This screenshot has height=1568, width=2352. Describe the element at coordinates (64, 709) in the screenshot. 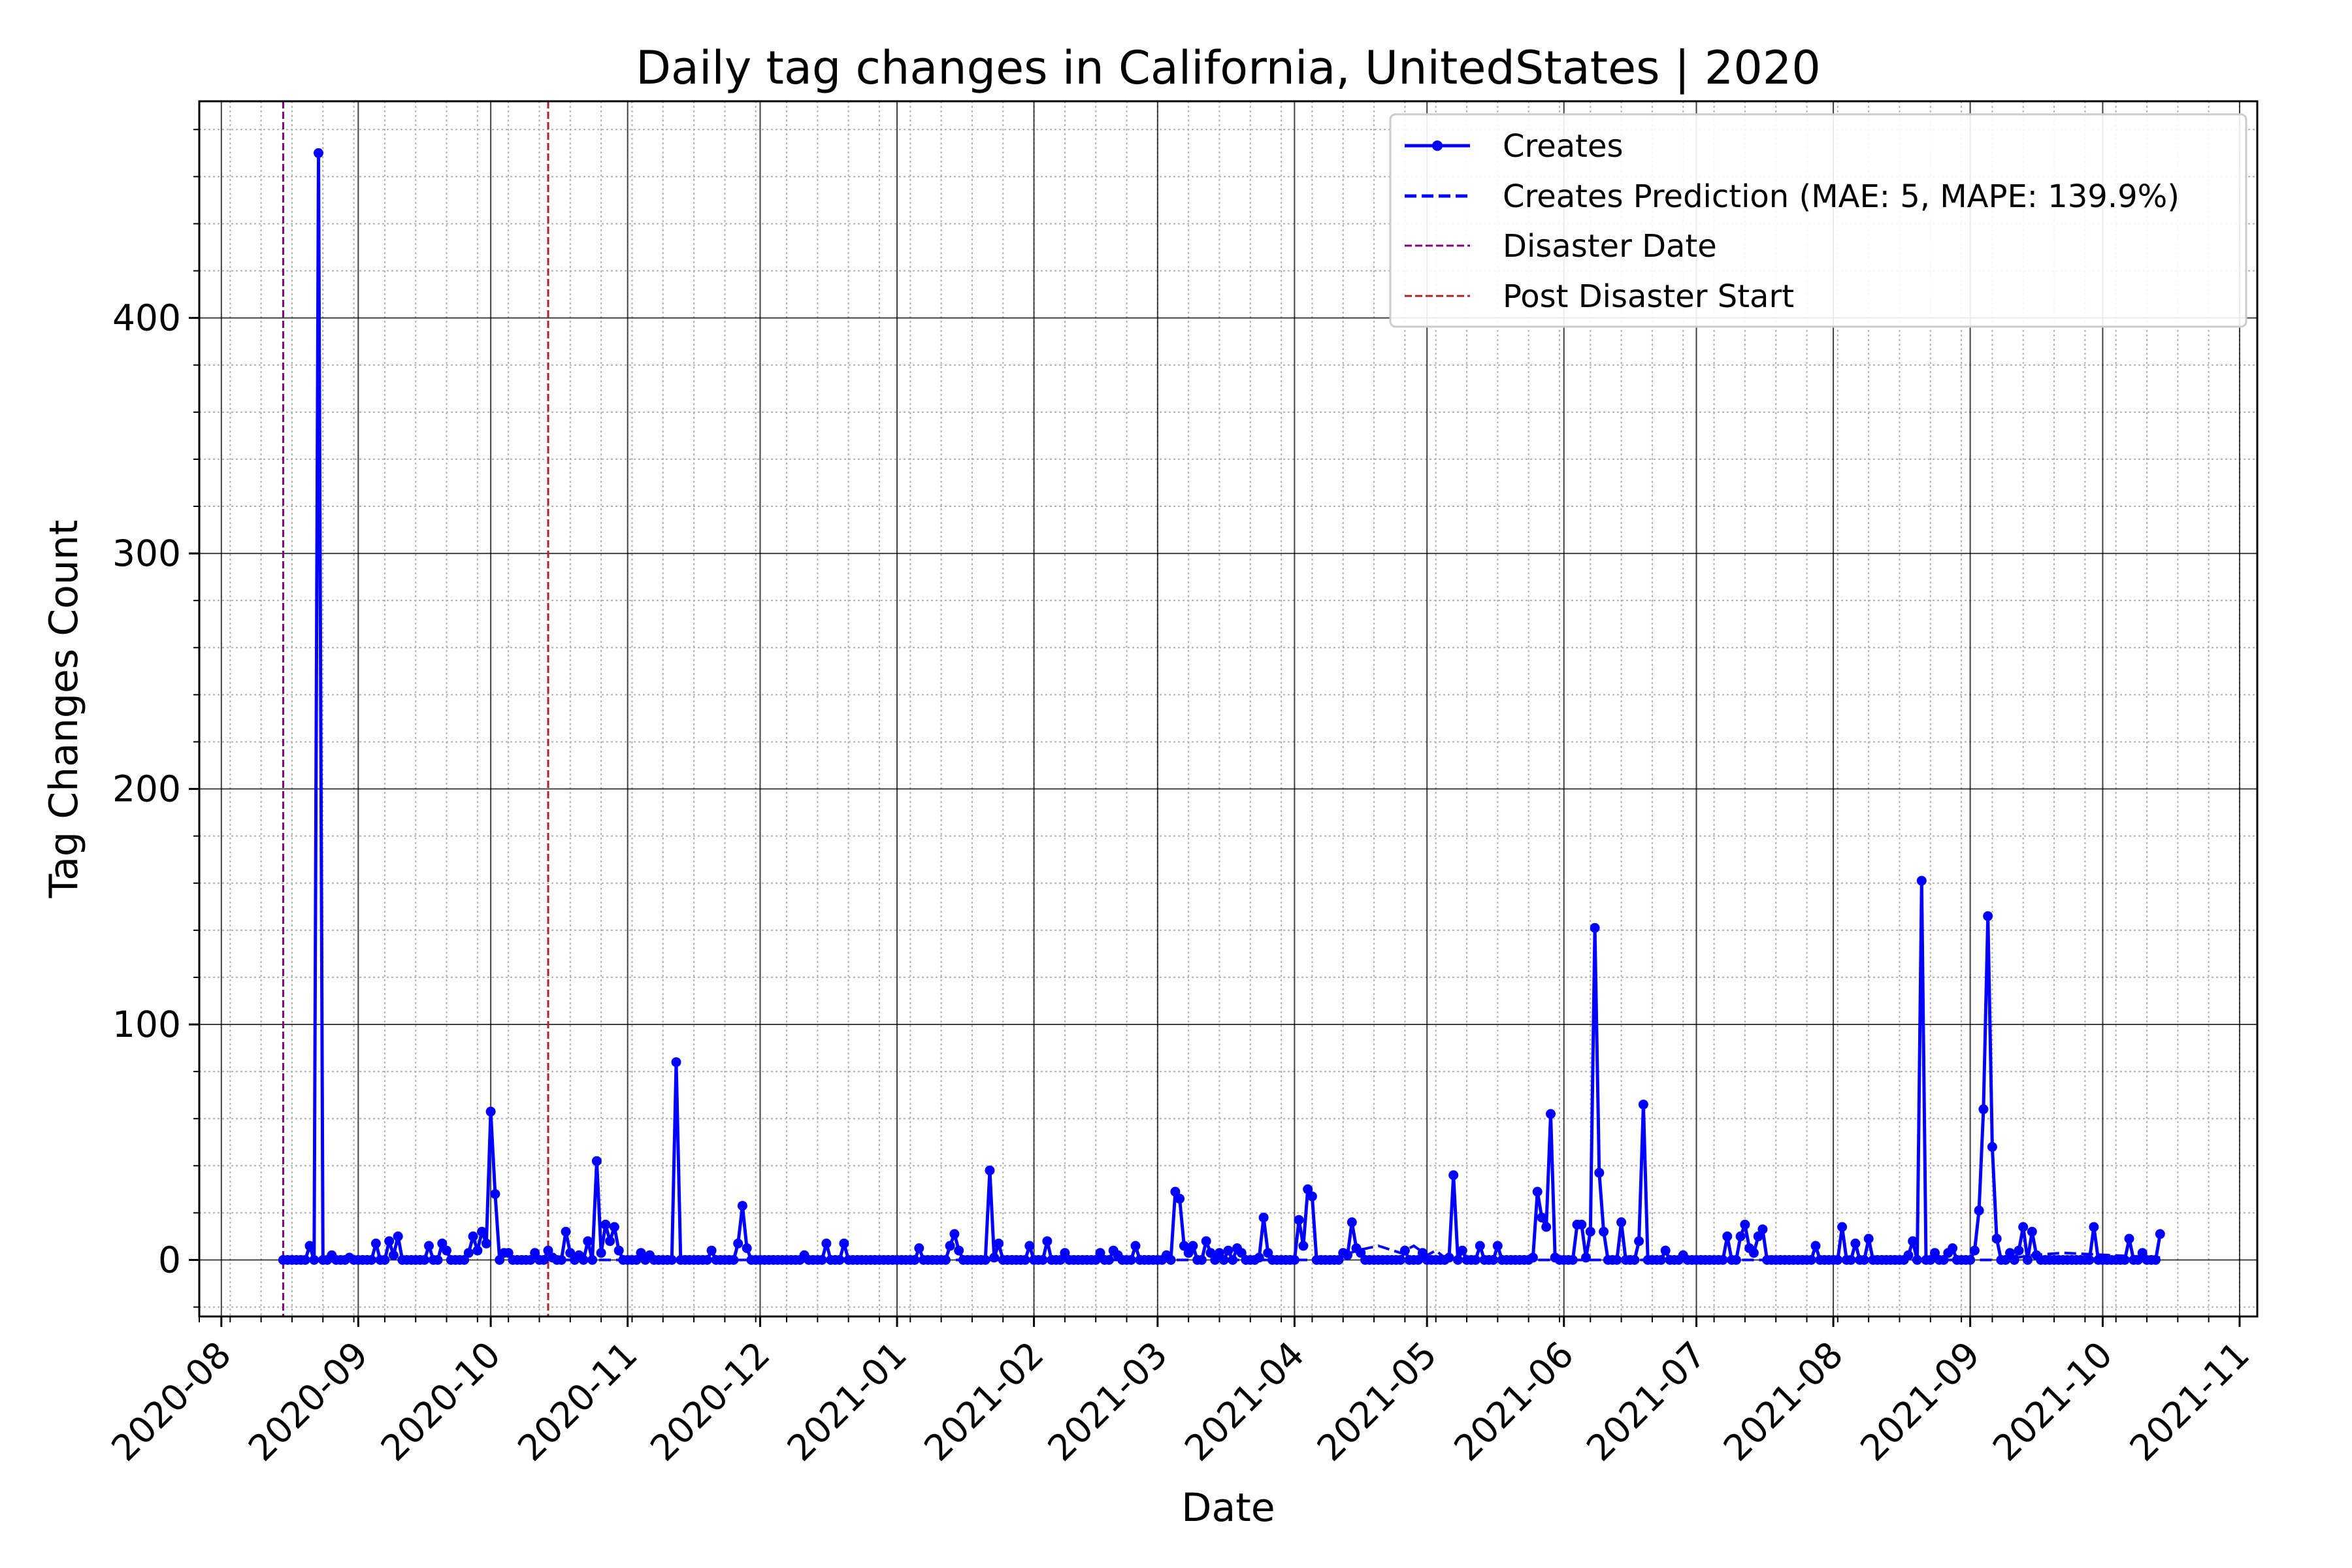

I see `y-axis-label: Tag Changes Count` at that location.